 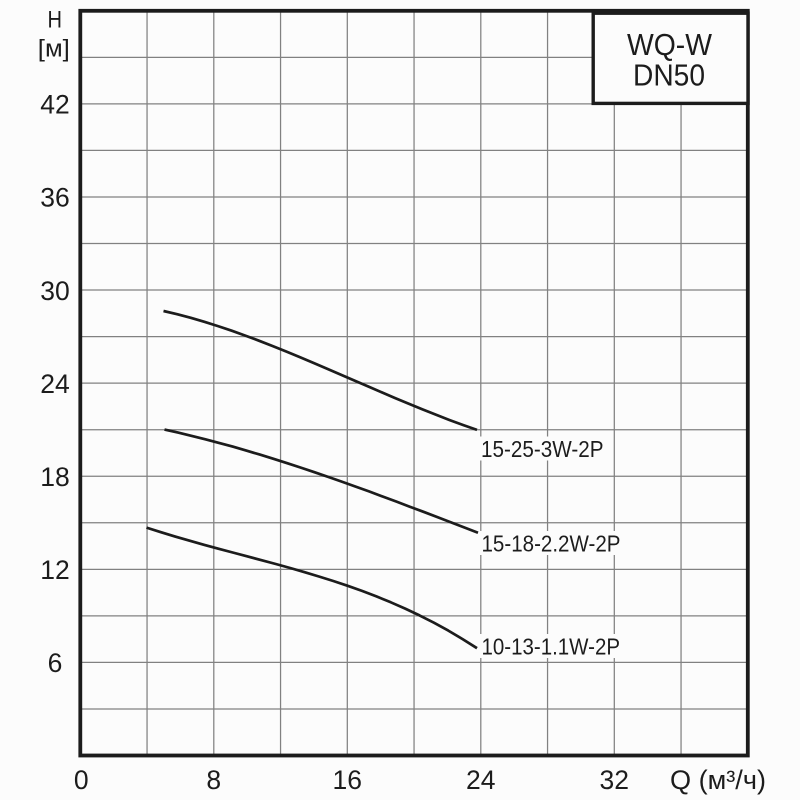 What do you see at coordinates (542, 449) in the screenshot?
I see `svg-text: 15-25-3W-2P` at bounding box center [542, 449].